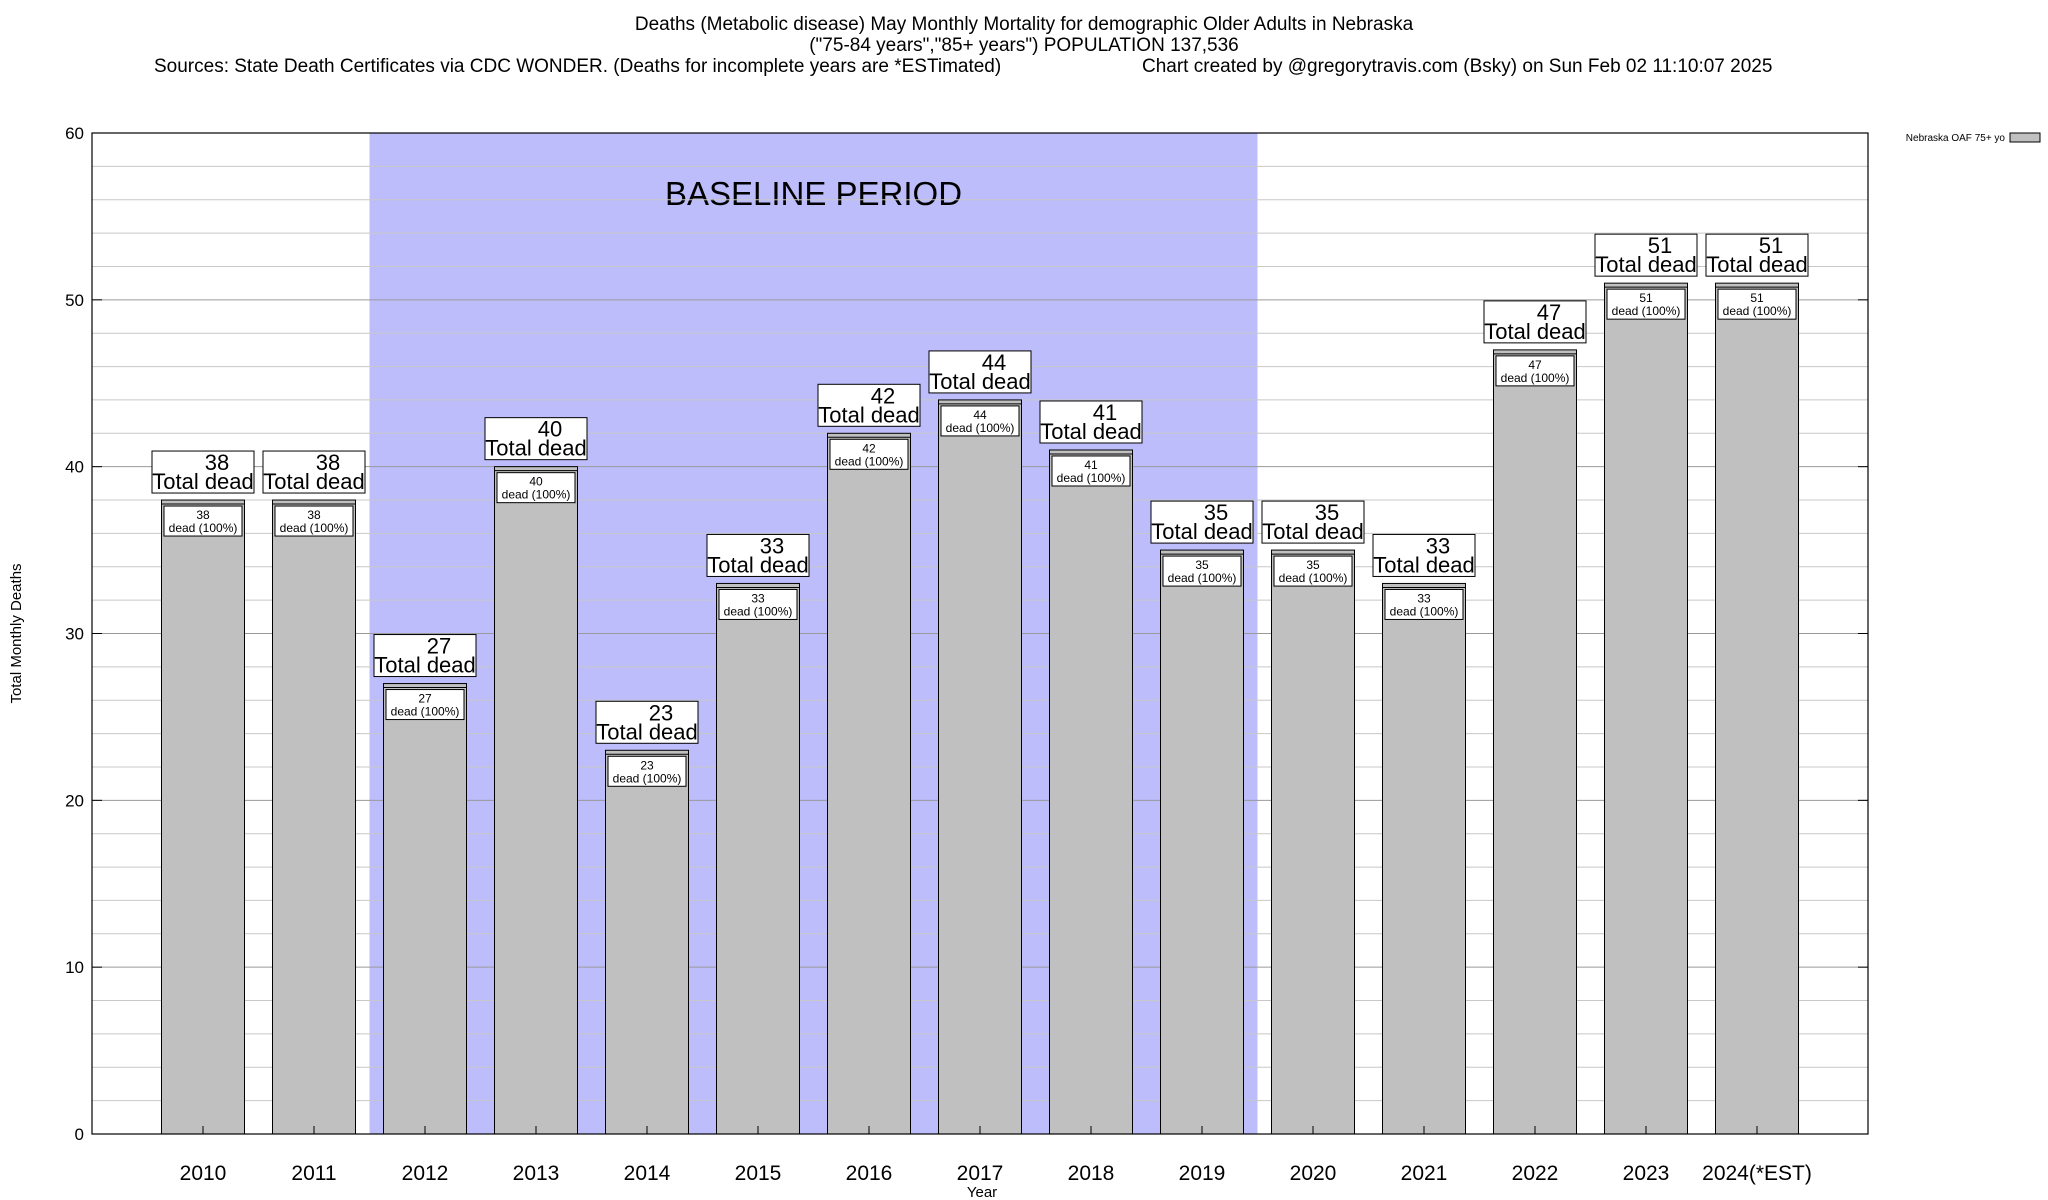 This screenshot has width=2048, height=1200. Describe the element at coordinates (74, 133) in the screenshot. I see `y-tick-label: 60` at that location.